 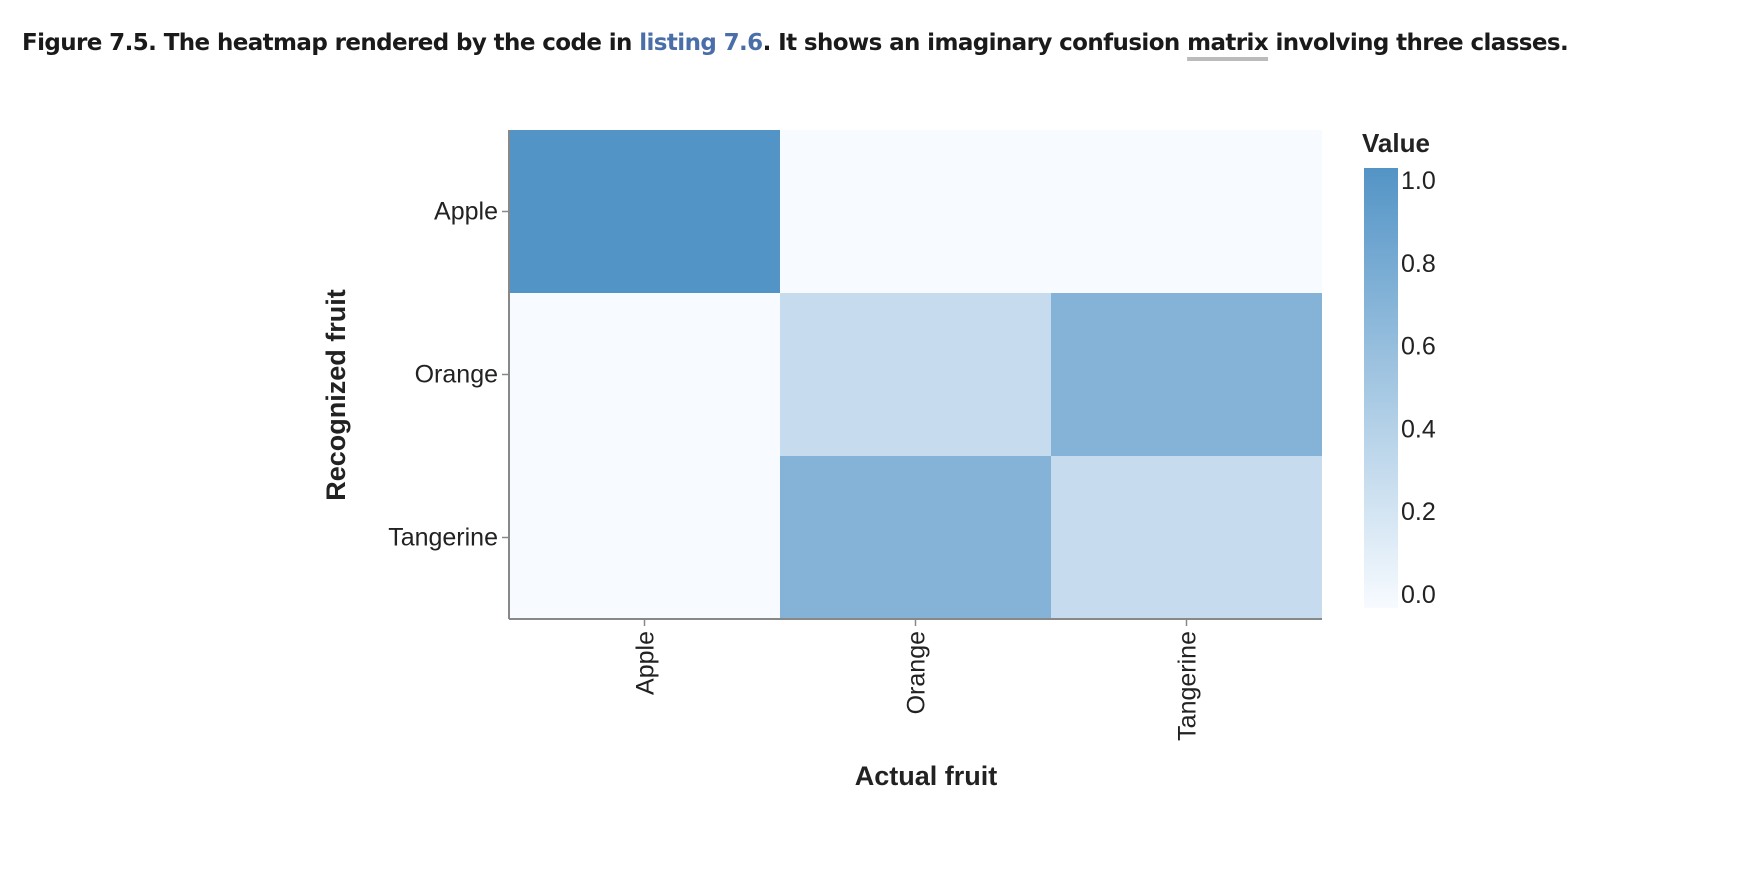 What do you see at coordinates (89, 43) in the screenshot?
I see `figure-label: Figure 7.5.` at bounding box center [89, 43].